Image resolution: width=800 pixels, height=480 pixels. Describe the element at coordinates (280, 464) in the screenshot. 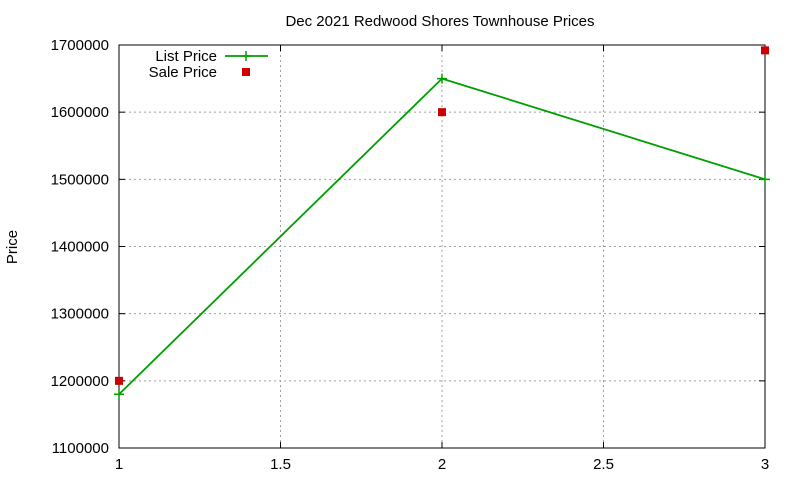

I see `x-tick-label: 1.5` at that location.